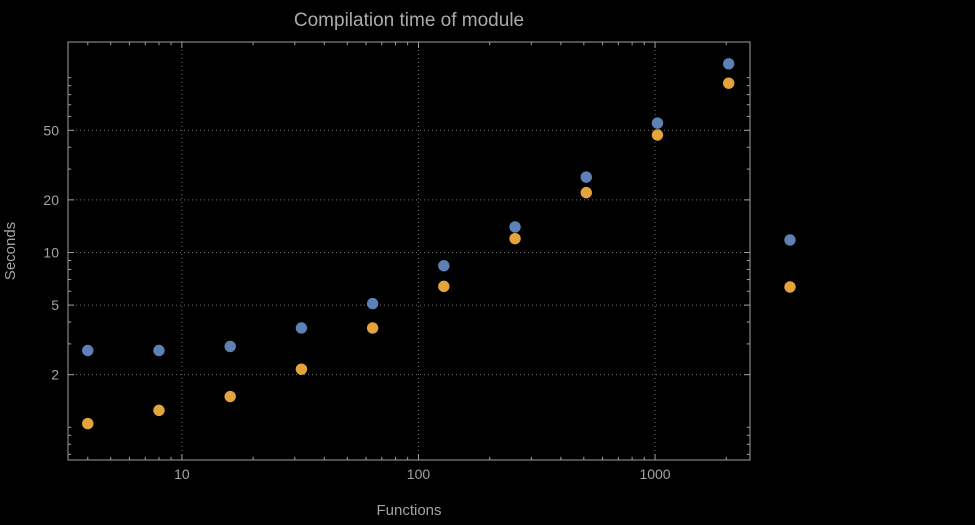 This screenshot has width=975, height=525. What do you see at coordinates (790, 240) in the screenshot?
I see `legend-marker-series-blue` at bounding box center [790, 240].